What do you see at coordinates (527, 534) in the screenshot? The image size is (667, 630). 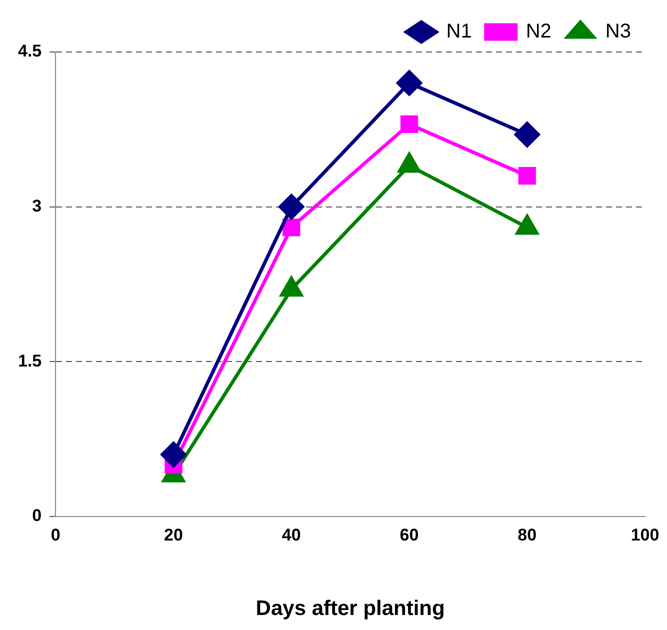 I see `x-tick-label: 80` at bounding box center [527, 534].